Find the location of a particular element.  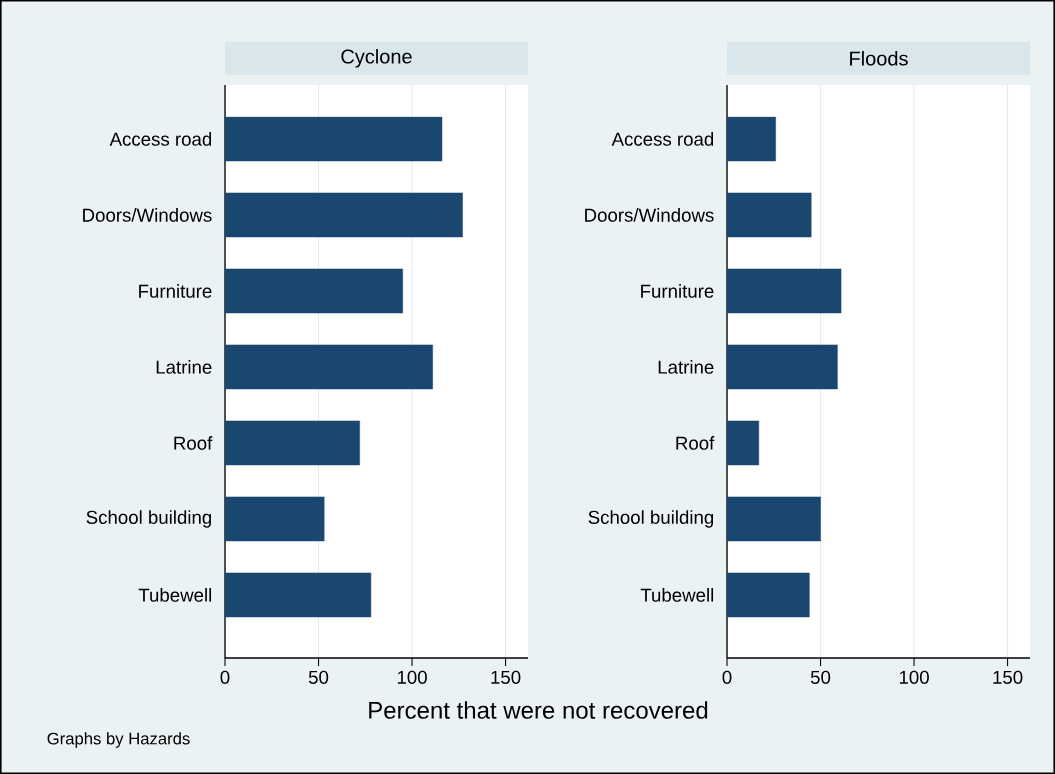

text: Graphs by Hazards is located at coordinates (118, 740).